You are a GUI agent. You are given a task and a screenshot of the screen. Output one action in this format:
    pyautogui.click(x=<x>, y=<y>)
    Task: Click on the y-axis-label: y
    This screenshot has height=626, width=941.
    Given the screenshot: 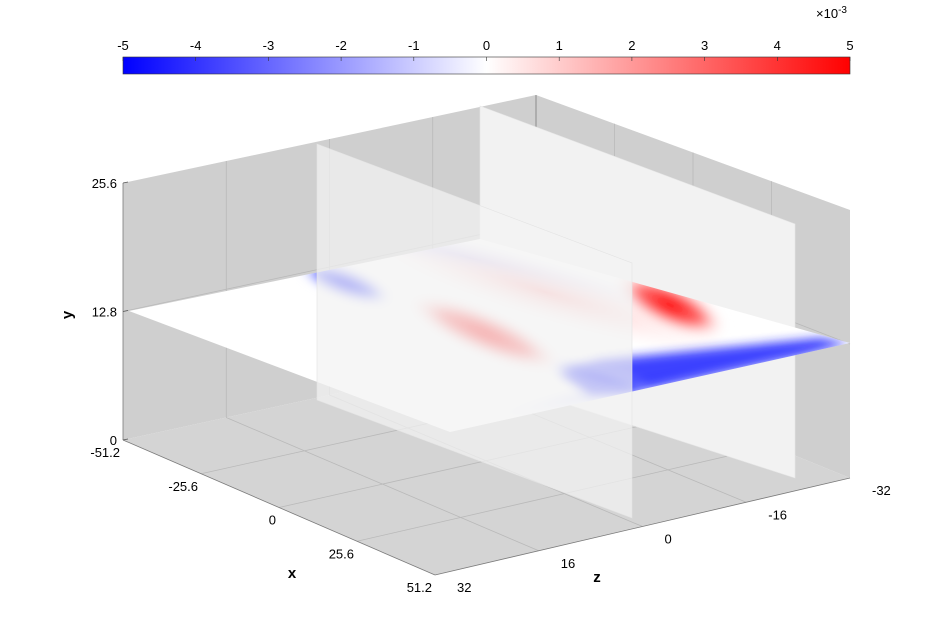 What is the action you would take?
    pyautogui.click(x=67, y=314)
    